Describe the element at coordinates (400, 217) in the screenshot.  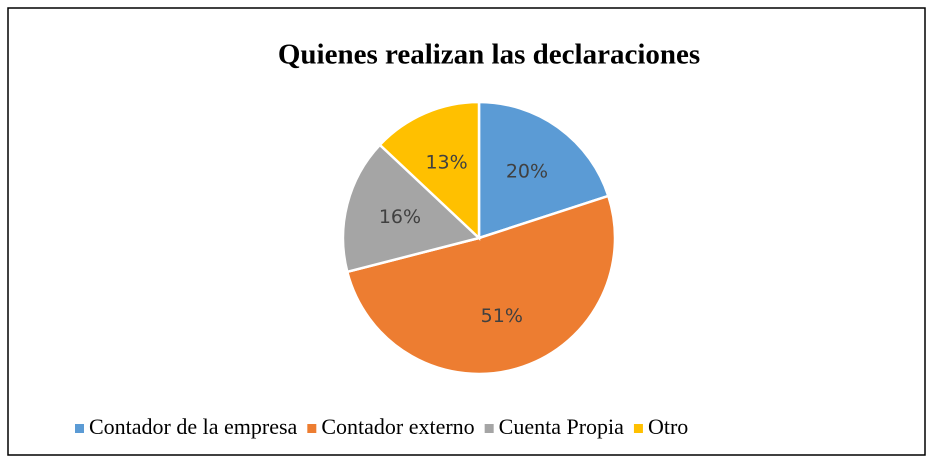
I see `data-label: 16%` at that location.